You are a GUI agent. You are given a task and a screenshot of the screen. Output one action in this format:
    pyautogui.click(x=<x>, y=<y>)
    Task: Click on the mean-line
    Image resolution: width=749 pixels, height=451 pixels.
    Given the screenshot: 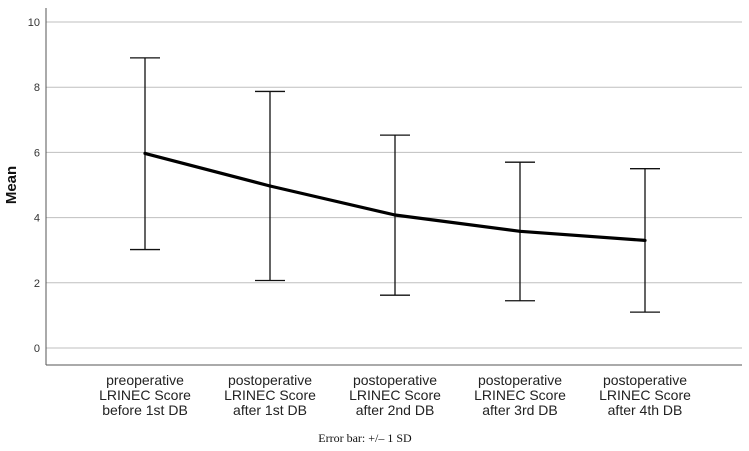 What is the action you would take?
    pyautogui.click(x=395, y=197)
    